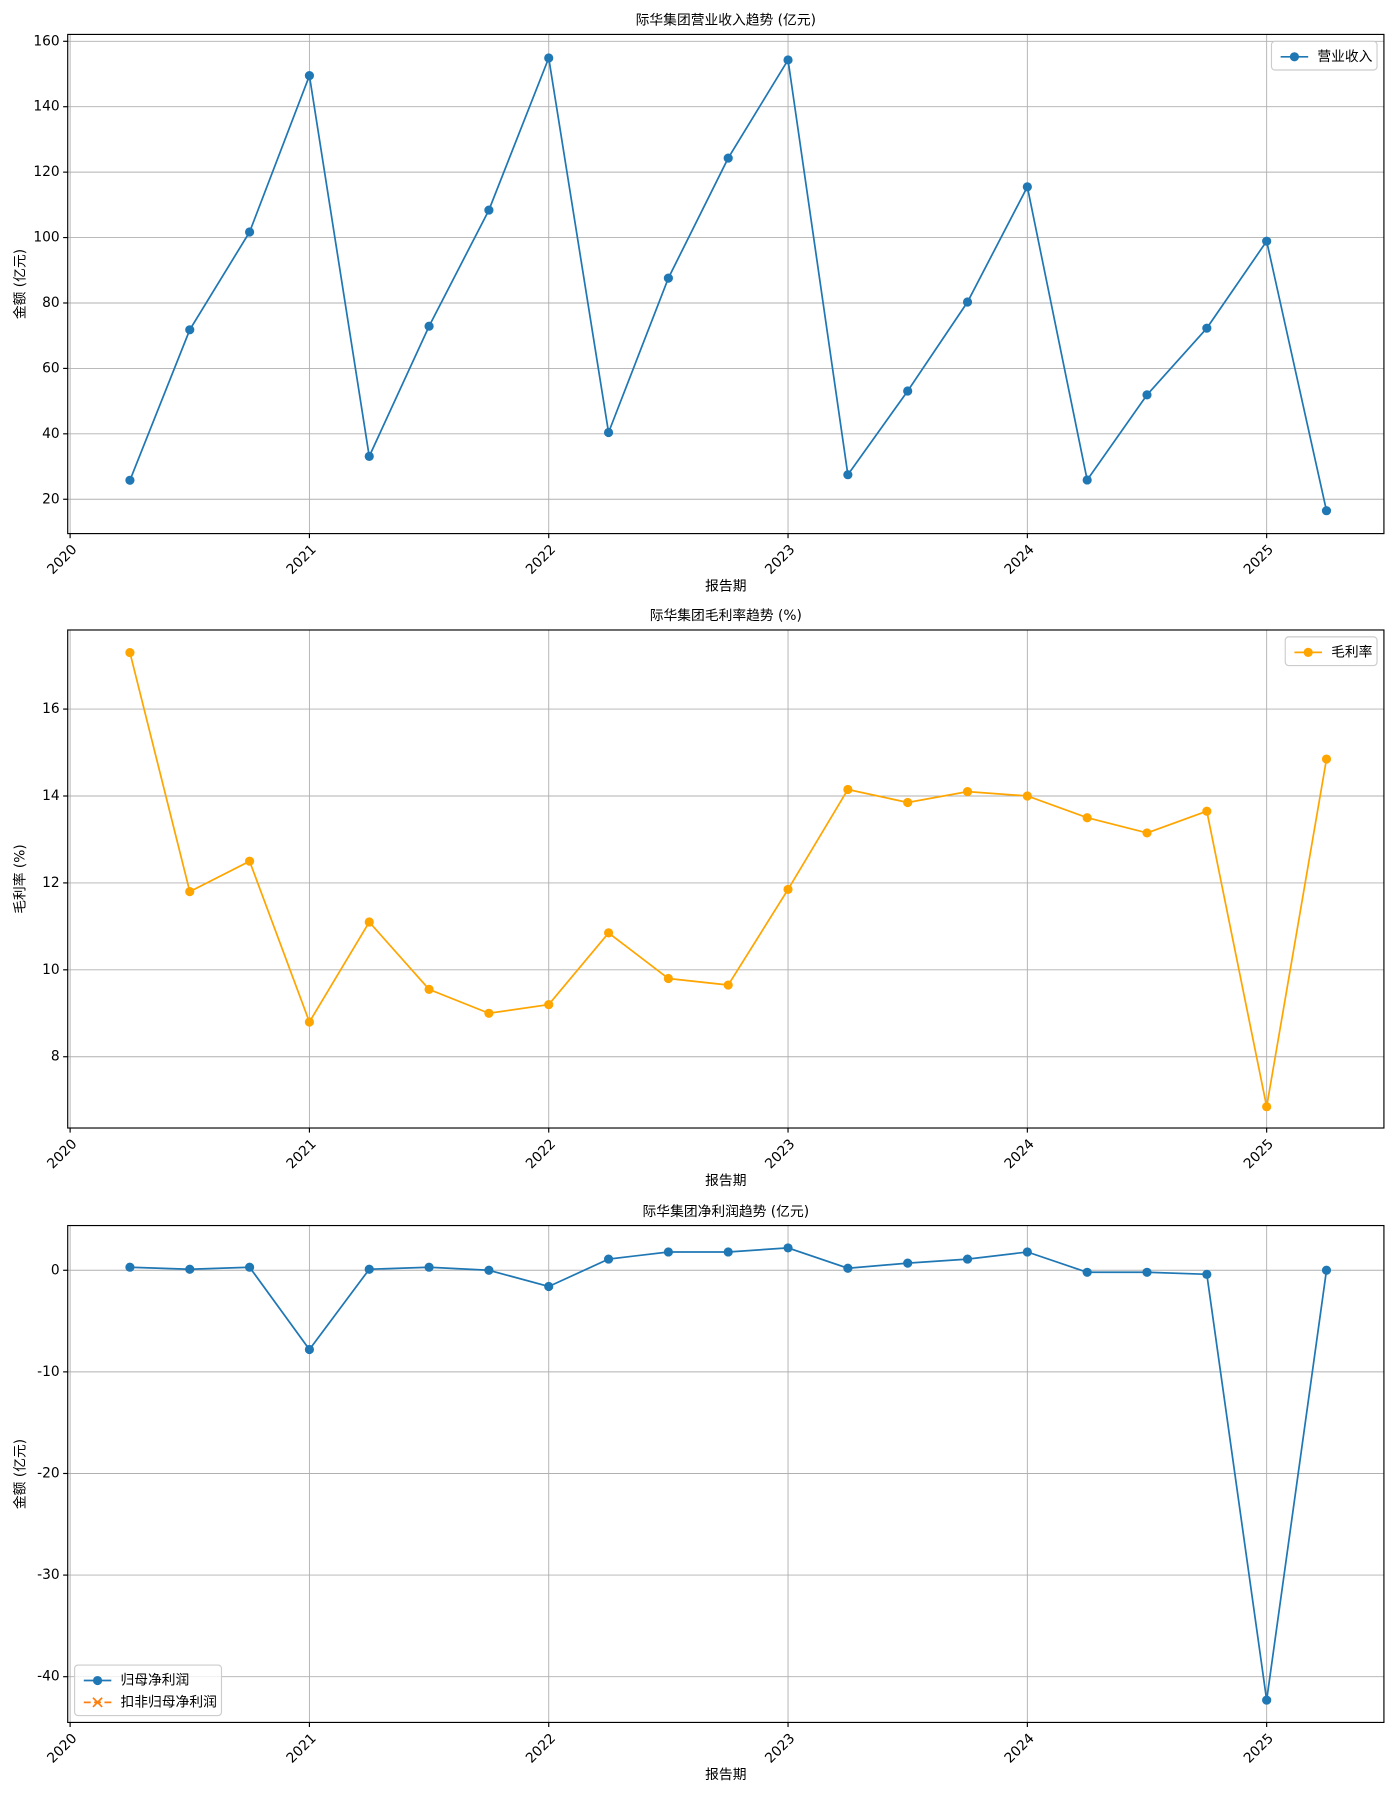 The image size is (1400, 1800). What do you see at coordinates (55, 1057) in the screenshot?
I see `y-tick-label: 8` at bounding box center [55, 1057].